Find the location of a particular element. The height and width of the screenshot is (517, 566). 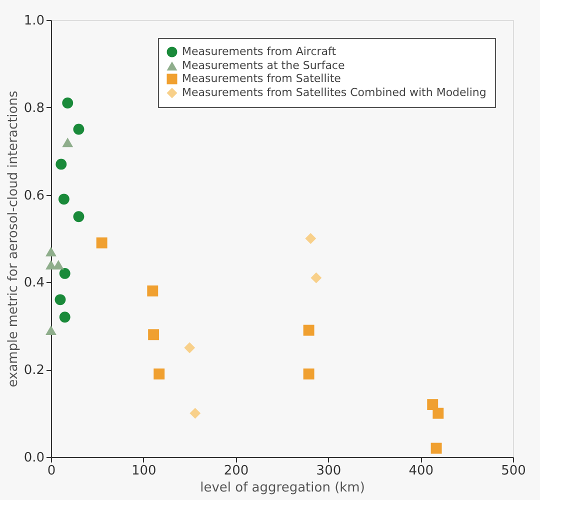

legend-label: Measurements from Satellites Combined with Modeling is located at coordinates (334, 92).